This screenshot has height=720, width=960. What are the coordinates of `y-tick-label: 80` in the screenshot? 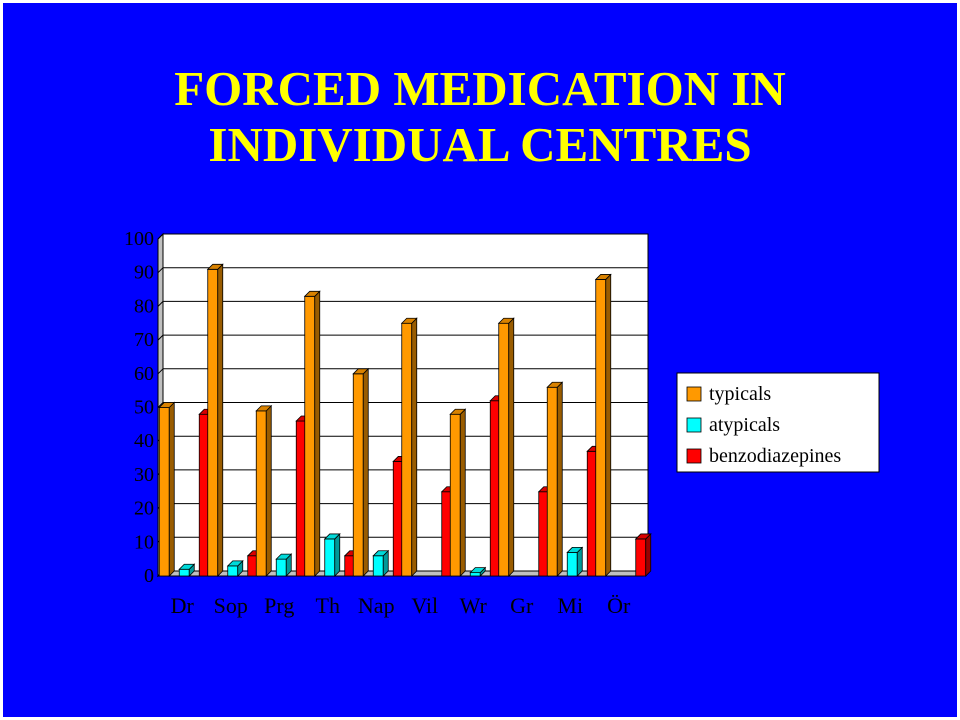 It's located at (144, 306).